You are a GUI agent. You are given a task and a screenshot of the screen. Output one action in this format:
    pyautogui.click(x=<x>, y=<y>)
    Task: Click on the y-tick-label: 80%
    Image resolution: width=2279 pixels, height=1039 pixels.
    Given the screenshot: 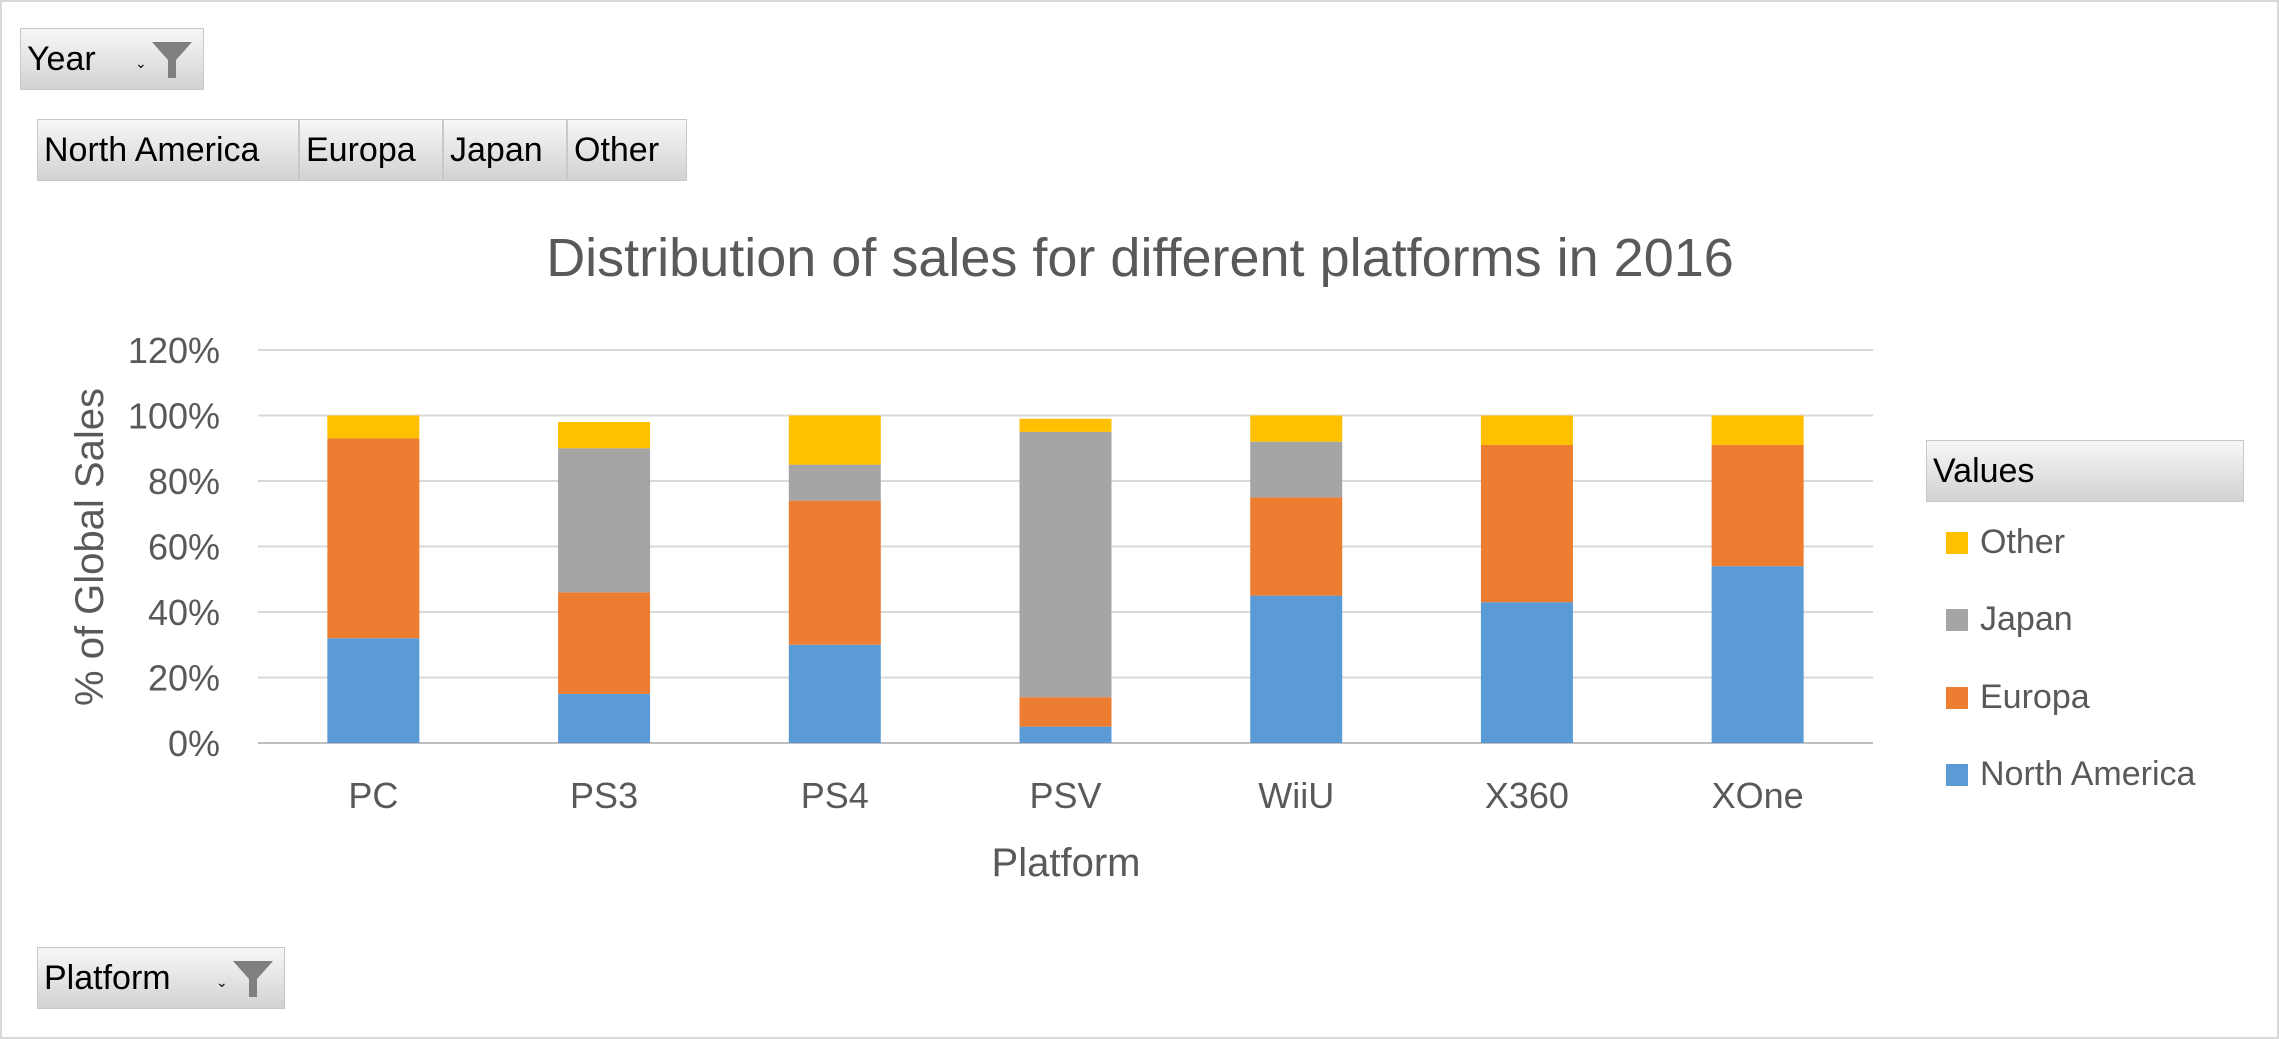 What is the action you would take?
    pyautogui.click(x=184, y=481)
    